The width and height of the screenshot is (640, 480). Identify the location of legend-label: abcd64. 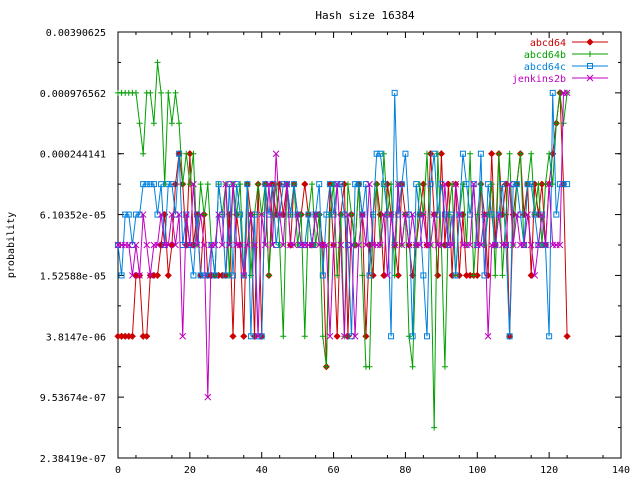
(548, 43).